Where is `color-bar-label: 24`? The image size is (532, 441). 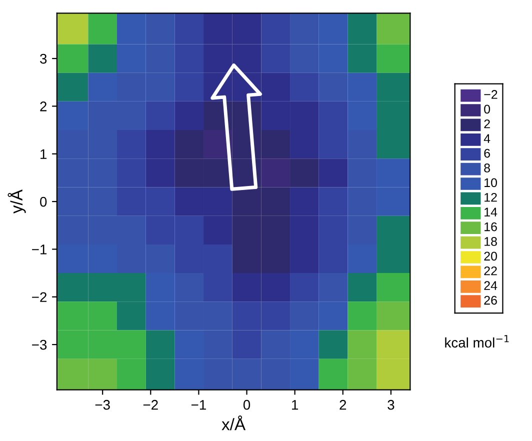
color-bar-label: 24 is located at coordinates (491, 285).